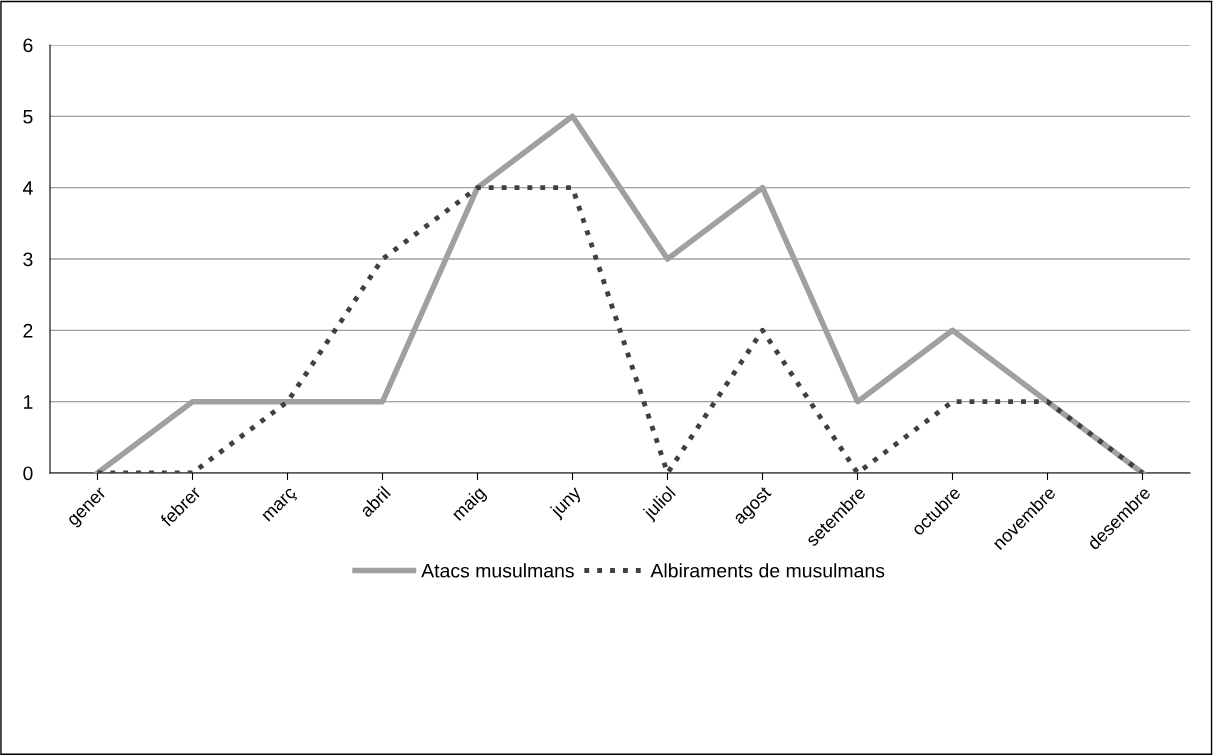 Image resolution: width=1213 pixels, height=755 pixels. I want to click on y-tick-label: 6, so click(28, 45).